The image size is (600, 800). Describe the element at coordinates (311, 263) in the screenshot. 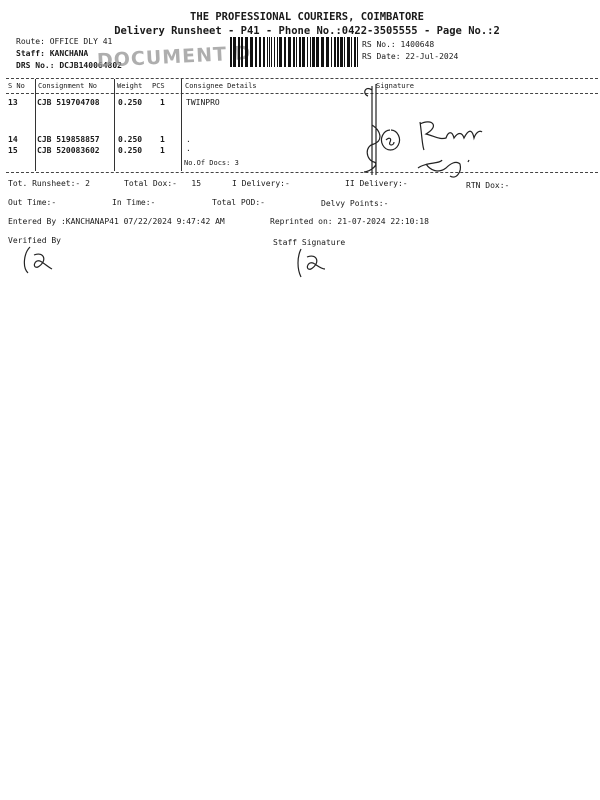

I see `staff-signature-mark` at that location.